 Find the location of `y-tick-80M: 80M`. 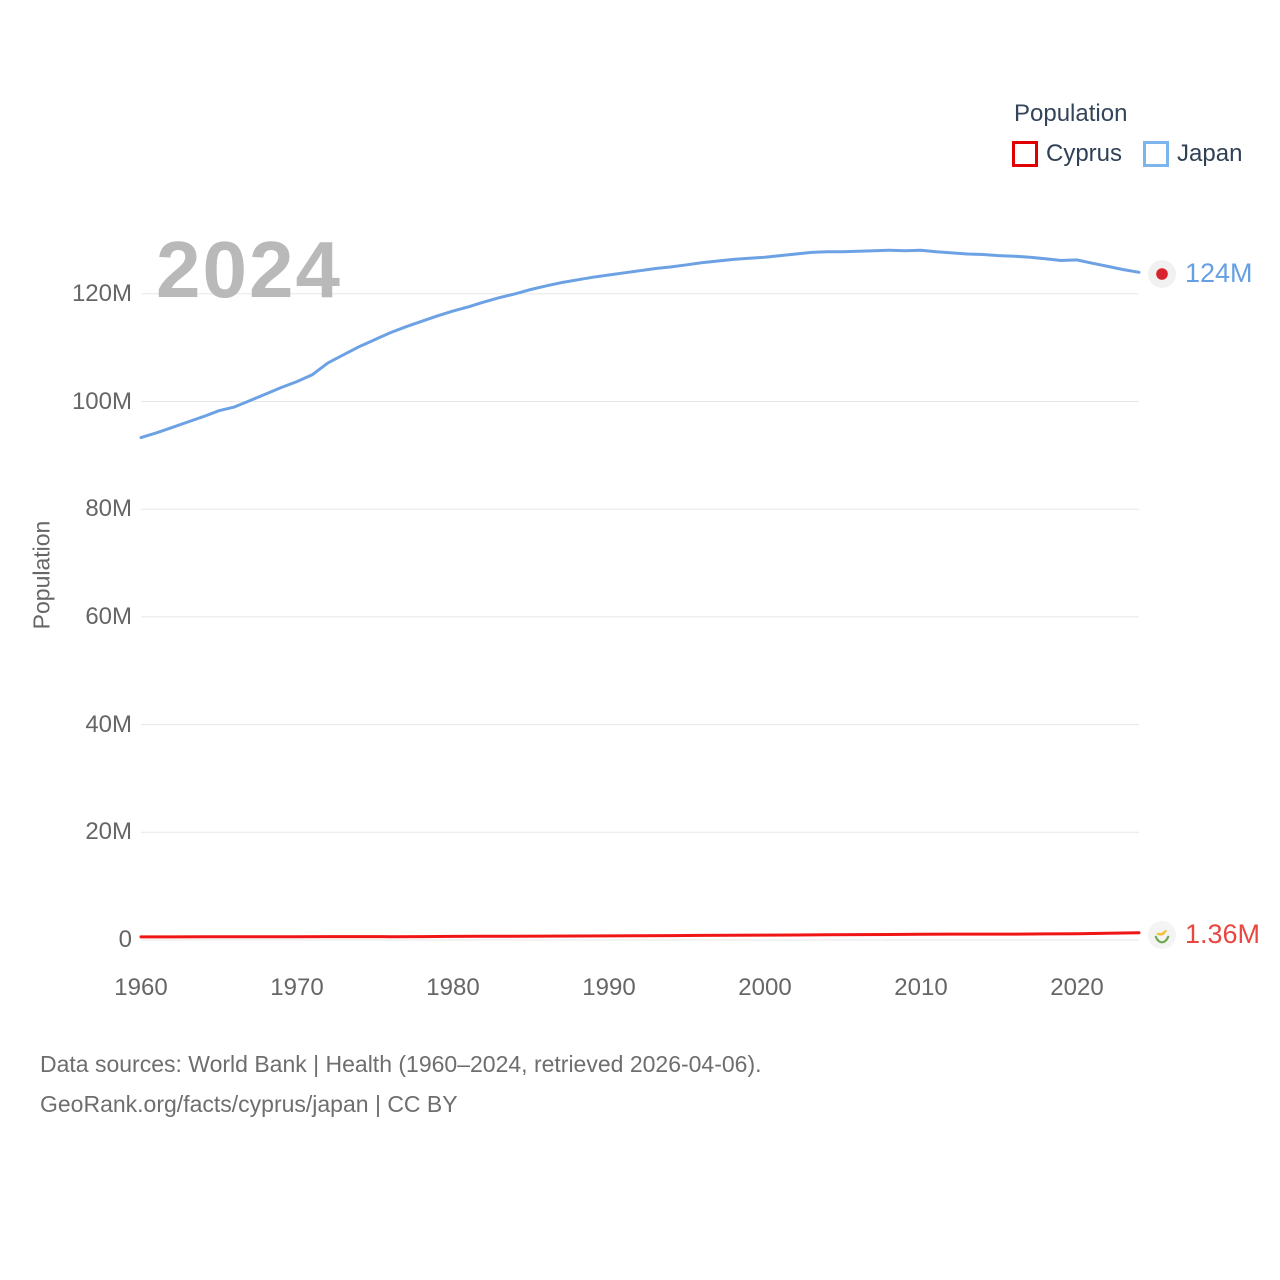

y-tick-80M: 80M is located at coordinates (108, 508).